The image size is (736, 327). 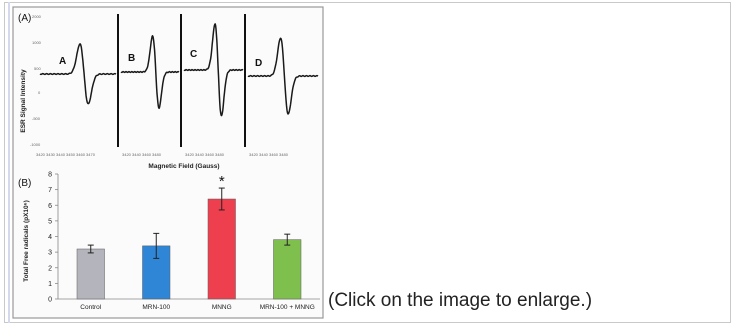 I want to click on y-tick-label: 4, so click(x=50, y=237).